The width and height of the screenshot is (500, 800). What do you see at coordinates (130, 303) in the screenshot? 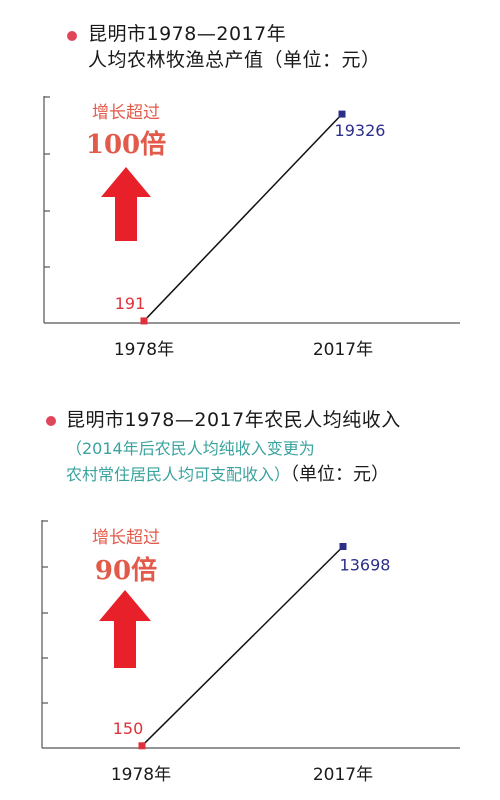
I see `data-label-start: 191` at bounding box center [130, 303].